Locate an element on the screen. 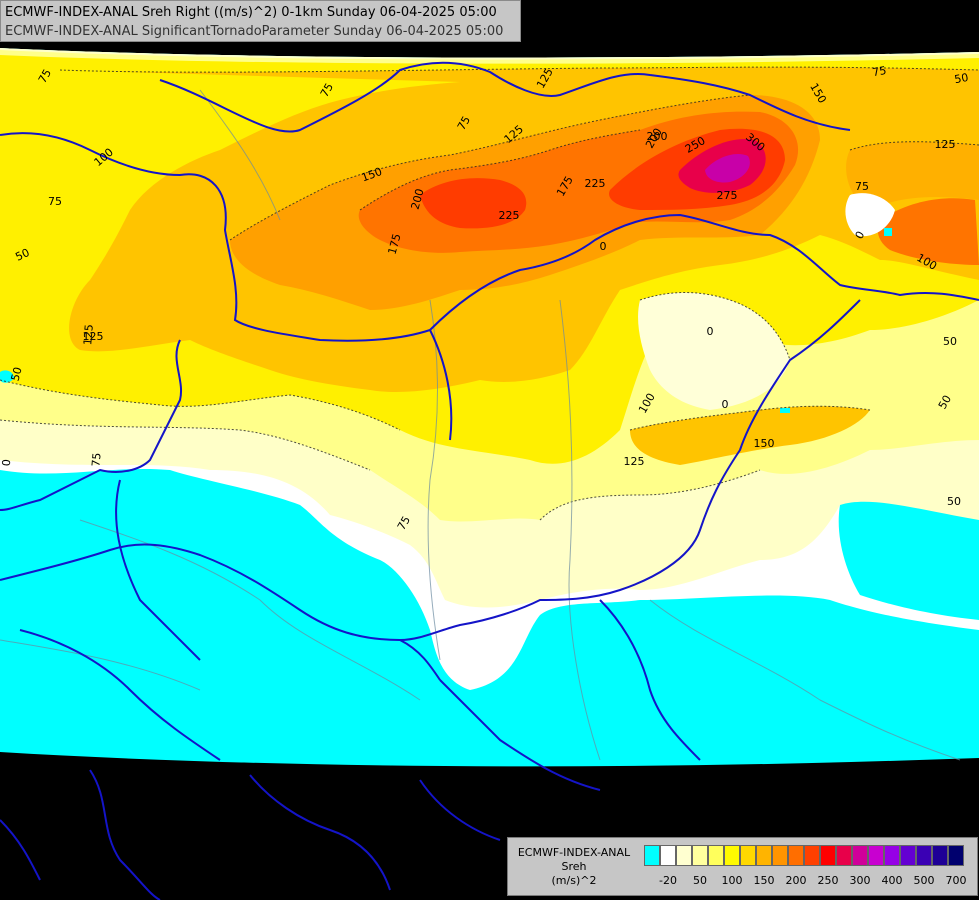  contour-label: 175 is located at coordinates (395, 244).